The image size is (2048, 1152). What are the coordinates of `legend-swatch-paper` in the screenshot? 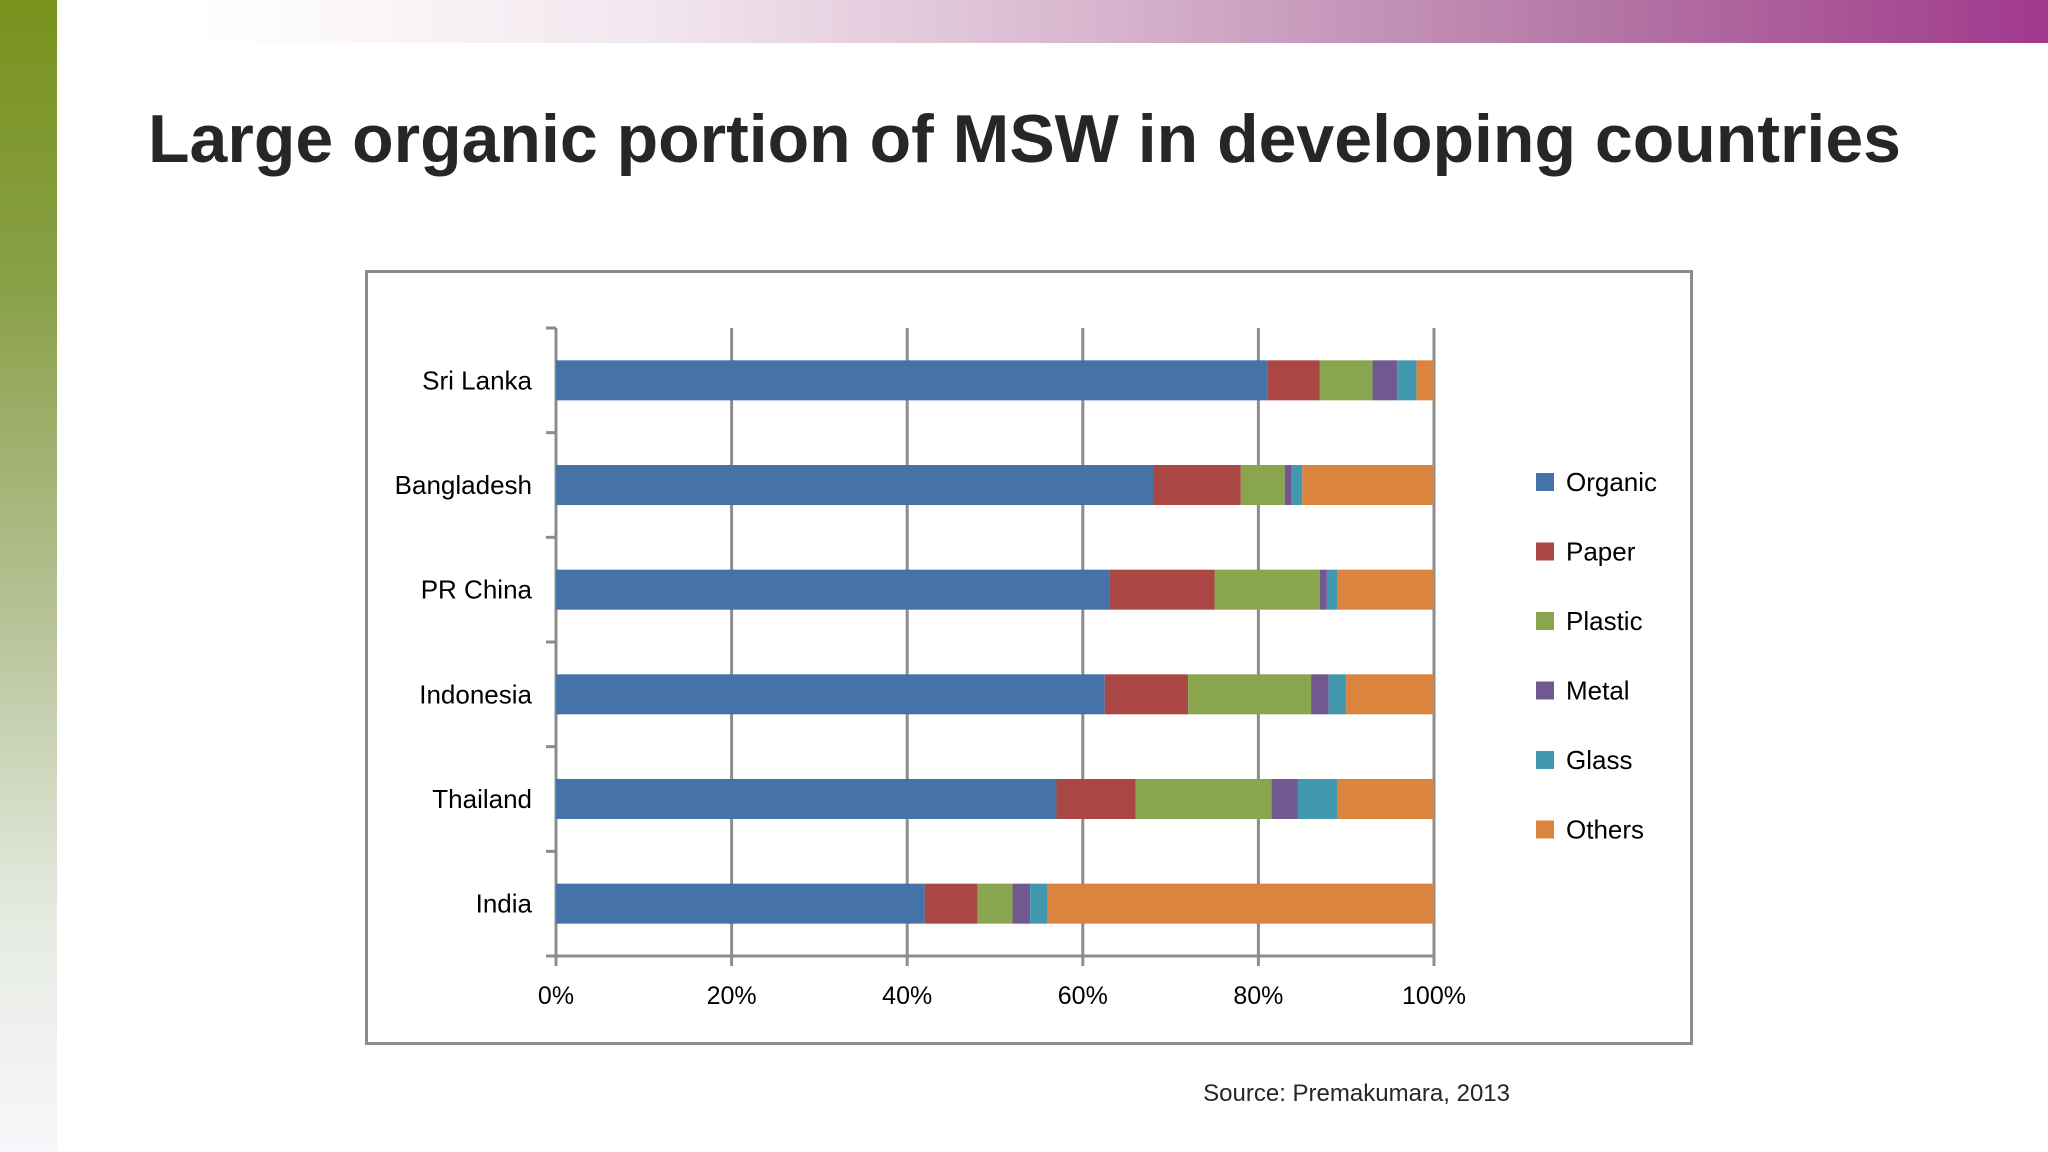 It's located at (1545, 551).